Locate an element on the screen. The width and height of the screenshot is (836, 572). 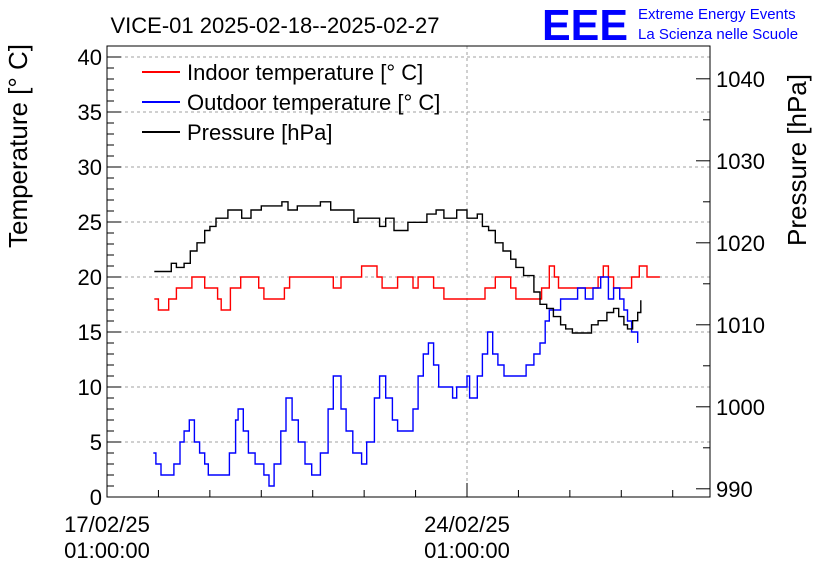
y-tick-label: 25 is located at coordinates (90, 222).